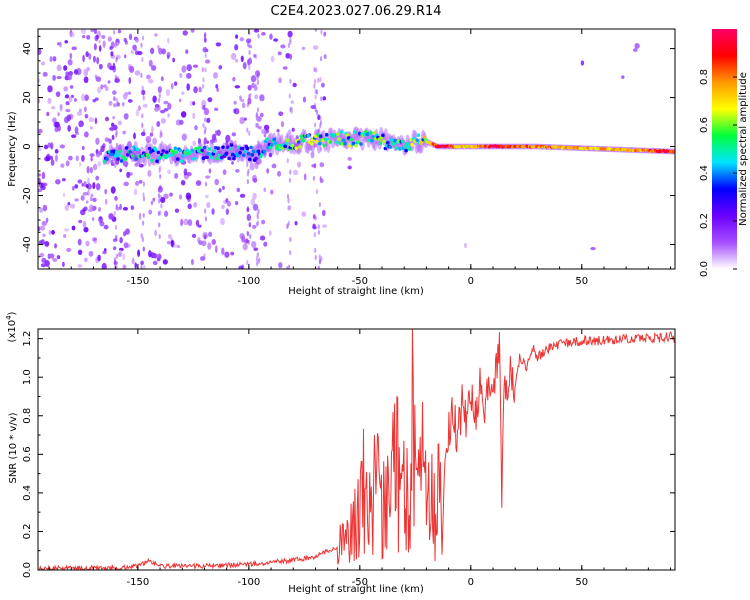 The height and width of the screenshot is (600, 750). What do you see at coordinates (666, 151) in the screenshot?
I see `ridge-hotspot` at bounding box center [666, 151].